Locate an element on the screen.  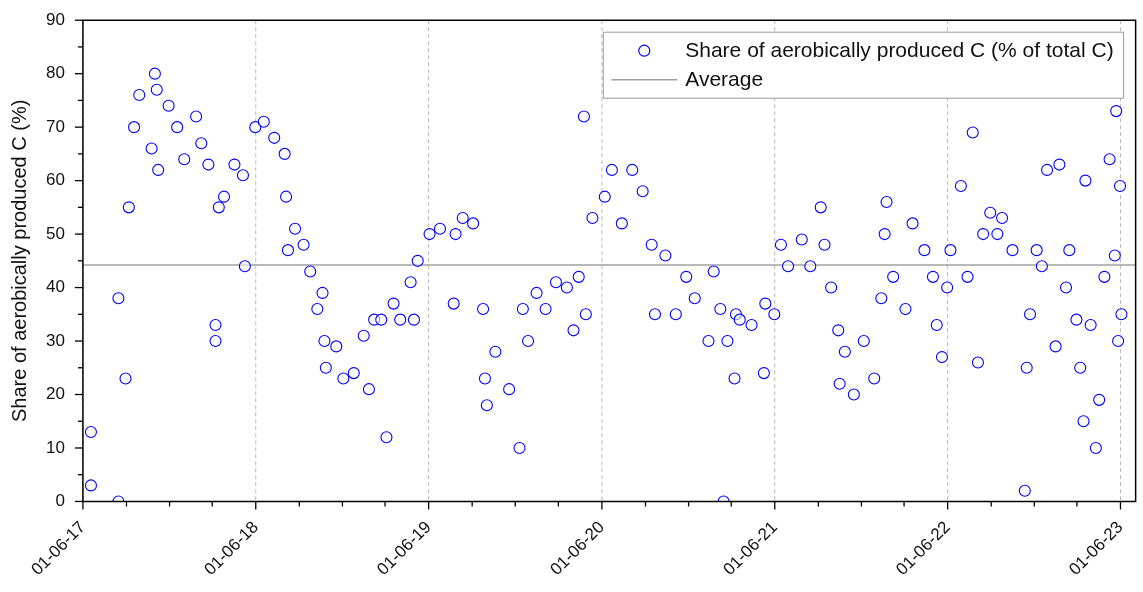
y-tick-label: 80 is located at coordinates (55, 73).